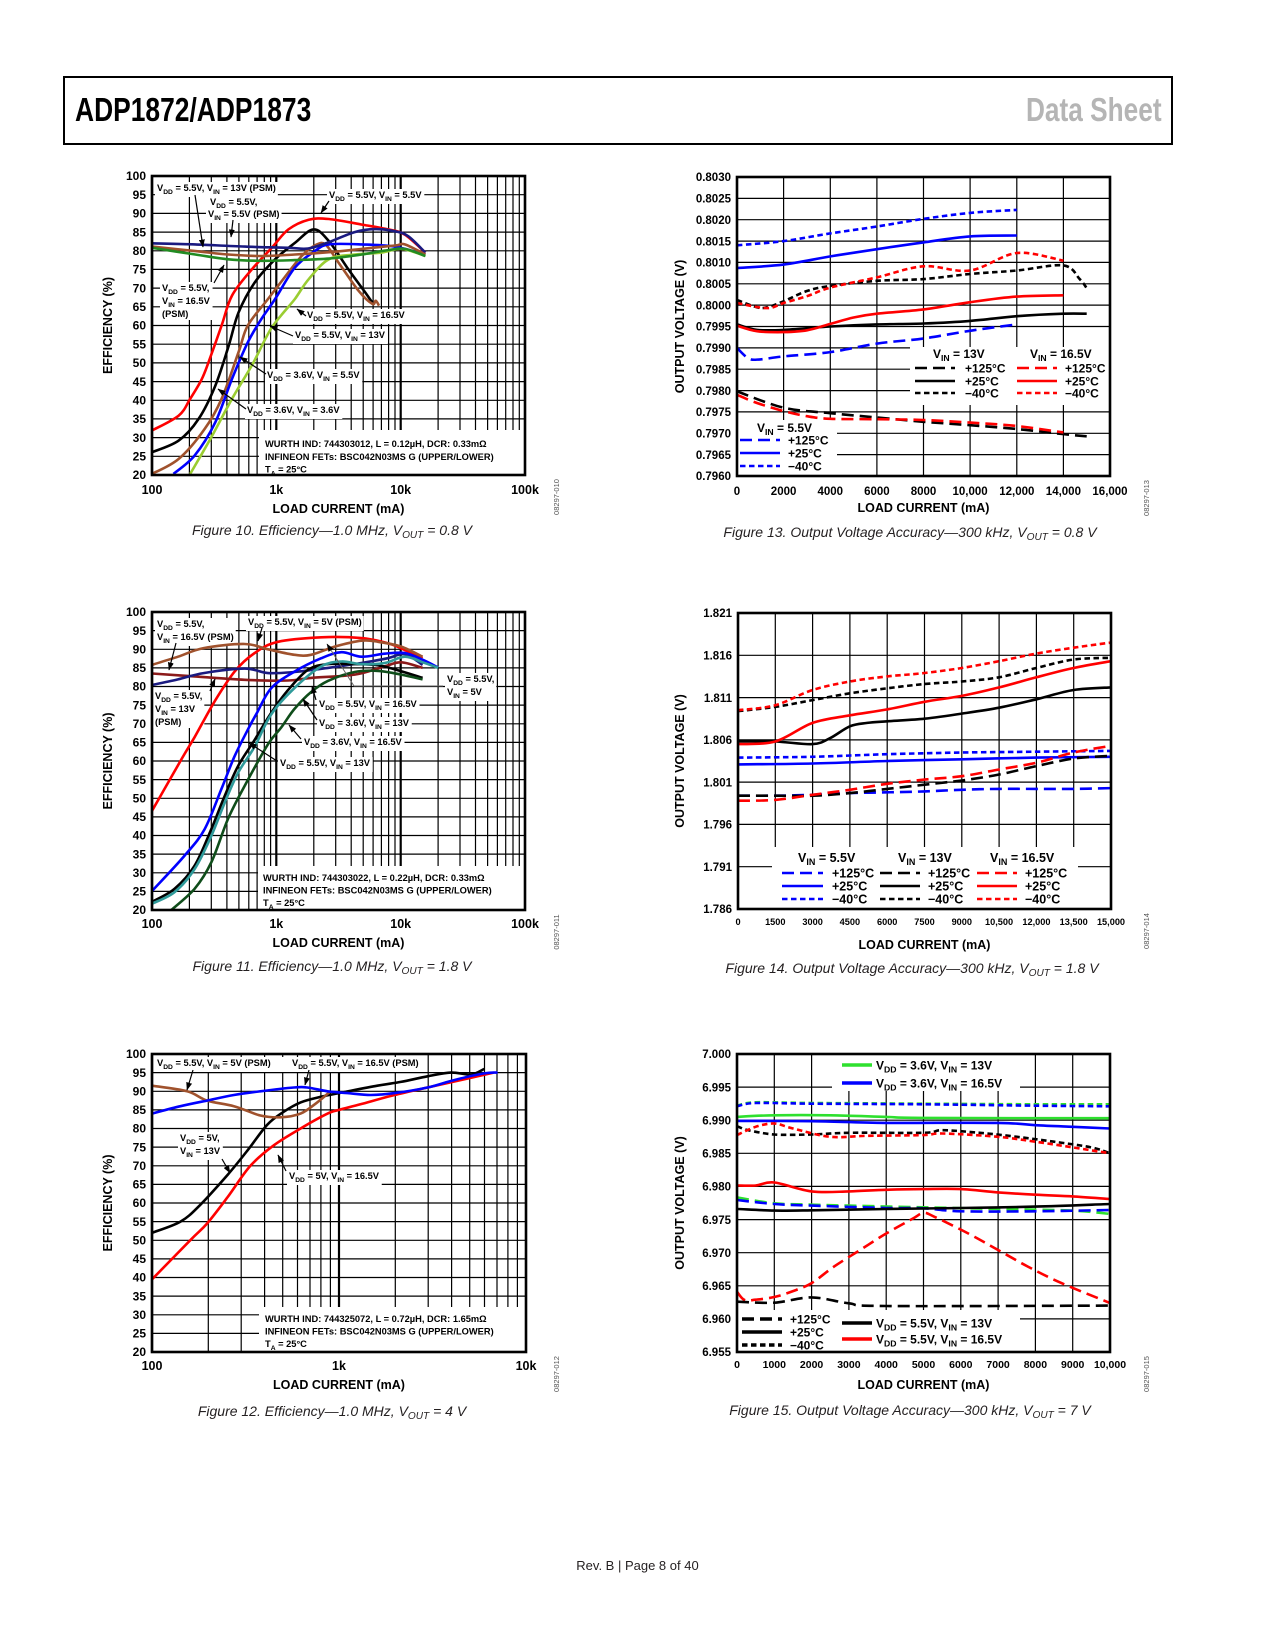 This screenshot has height=1650, width=1275. What do you see at coordinates (140, 1241) in the screenshot?
I see `y-tick-label: 50` at bounding box center [140, 1241].